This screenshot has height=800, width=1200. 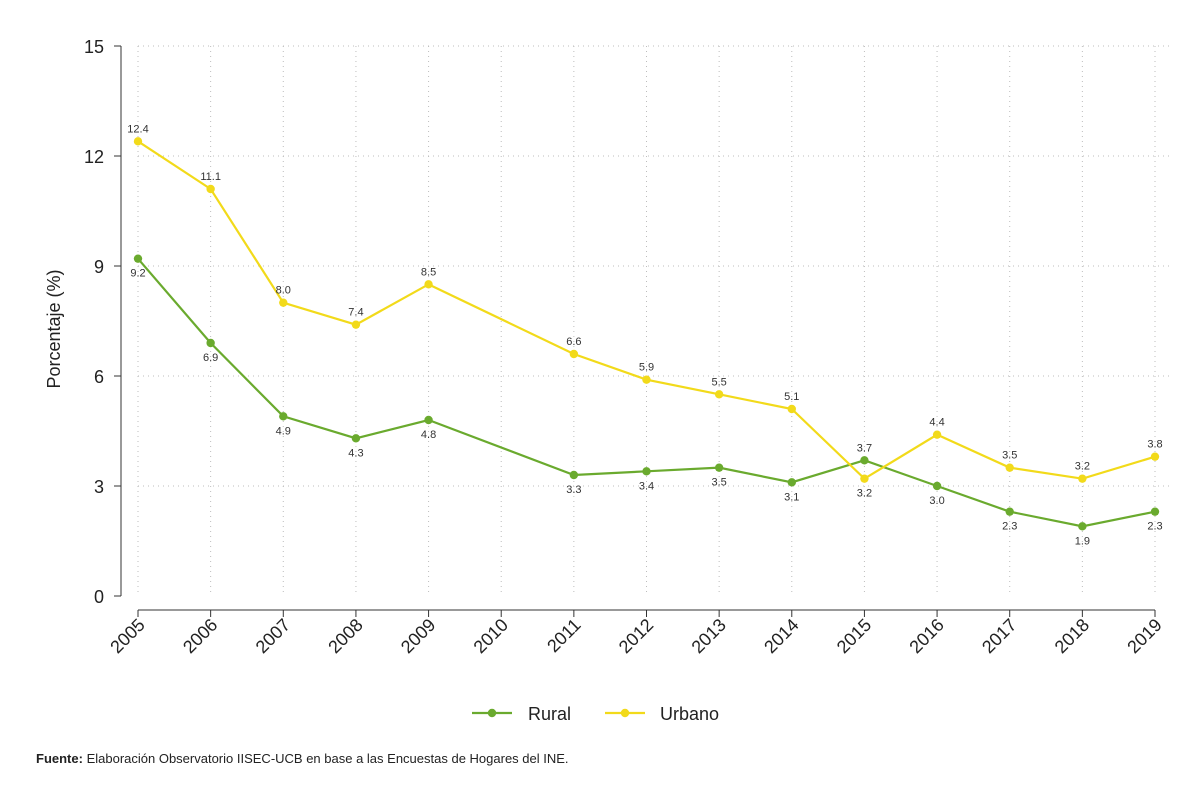 What do you see at coordinates (636, 636) in the screenshot?
I see `x-tick-label: 2012` at bounding box center [636, 636].